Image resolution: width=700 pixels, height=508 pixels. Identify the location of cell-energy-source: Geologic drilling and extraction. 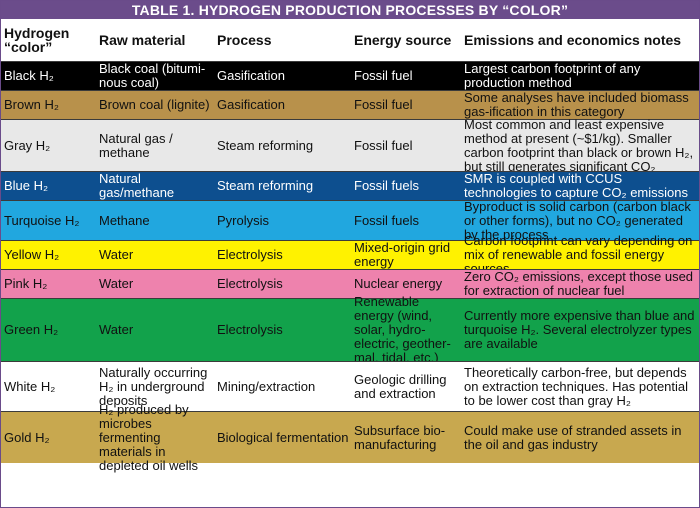
(400, 386).